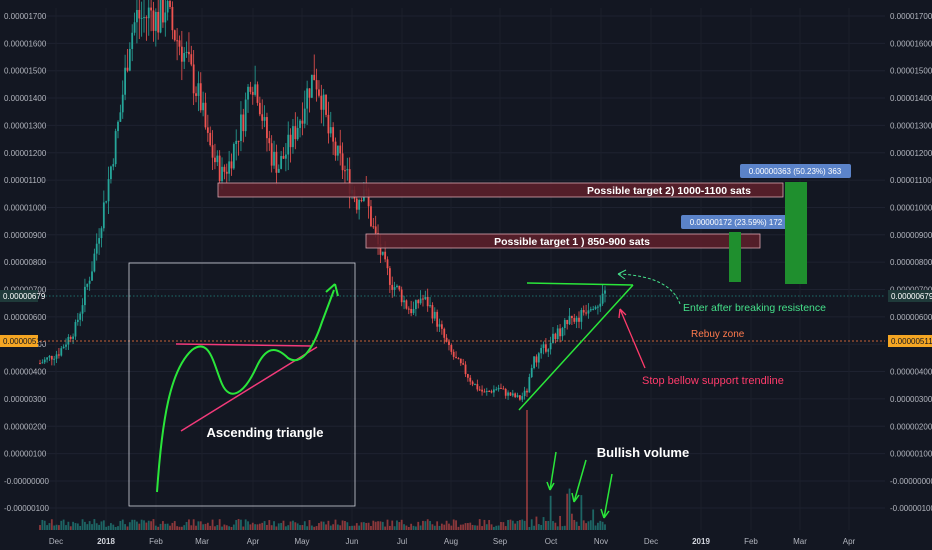  What do you see at coordinates (911, 399) in the screenshot?
I see `y-tick-label-right: 0.00000300` at bounding box center [911, 399].